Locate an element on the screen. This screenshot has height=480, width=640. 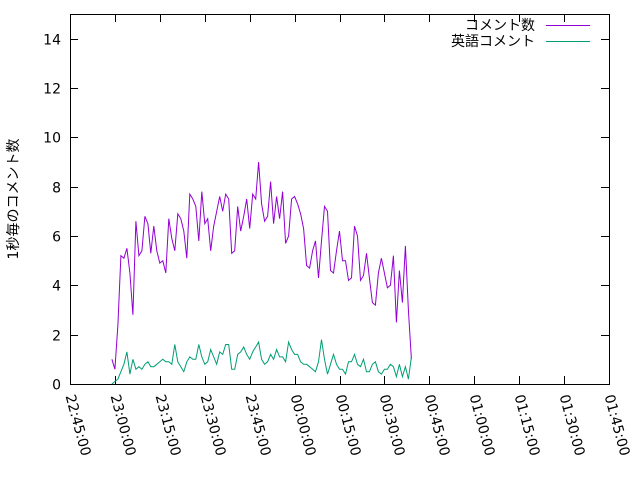
x-tick-label: 00:00:00 is located at coordinates (303, 425).